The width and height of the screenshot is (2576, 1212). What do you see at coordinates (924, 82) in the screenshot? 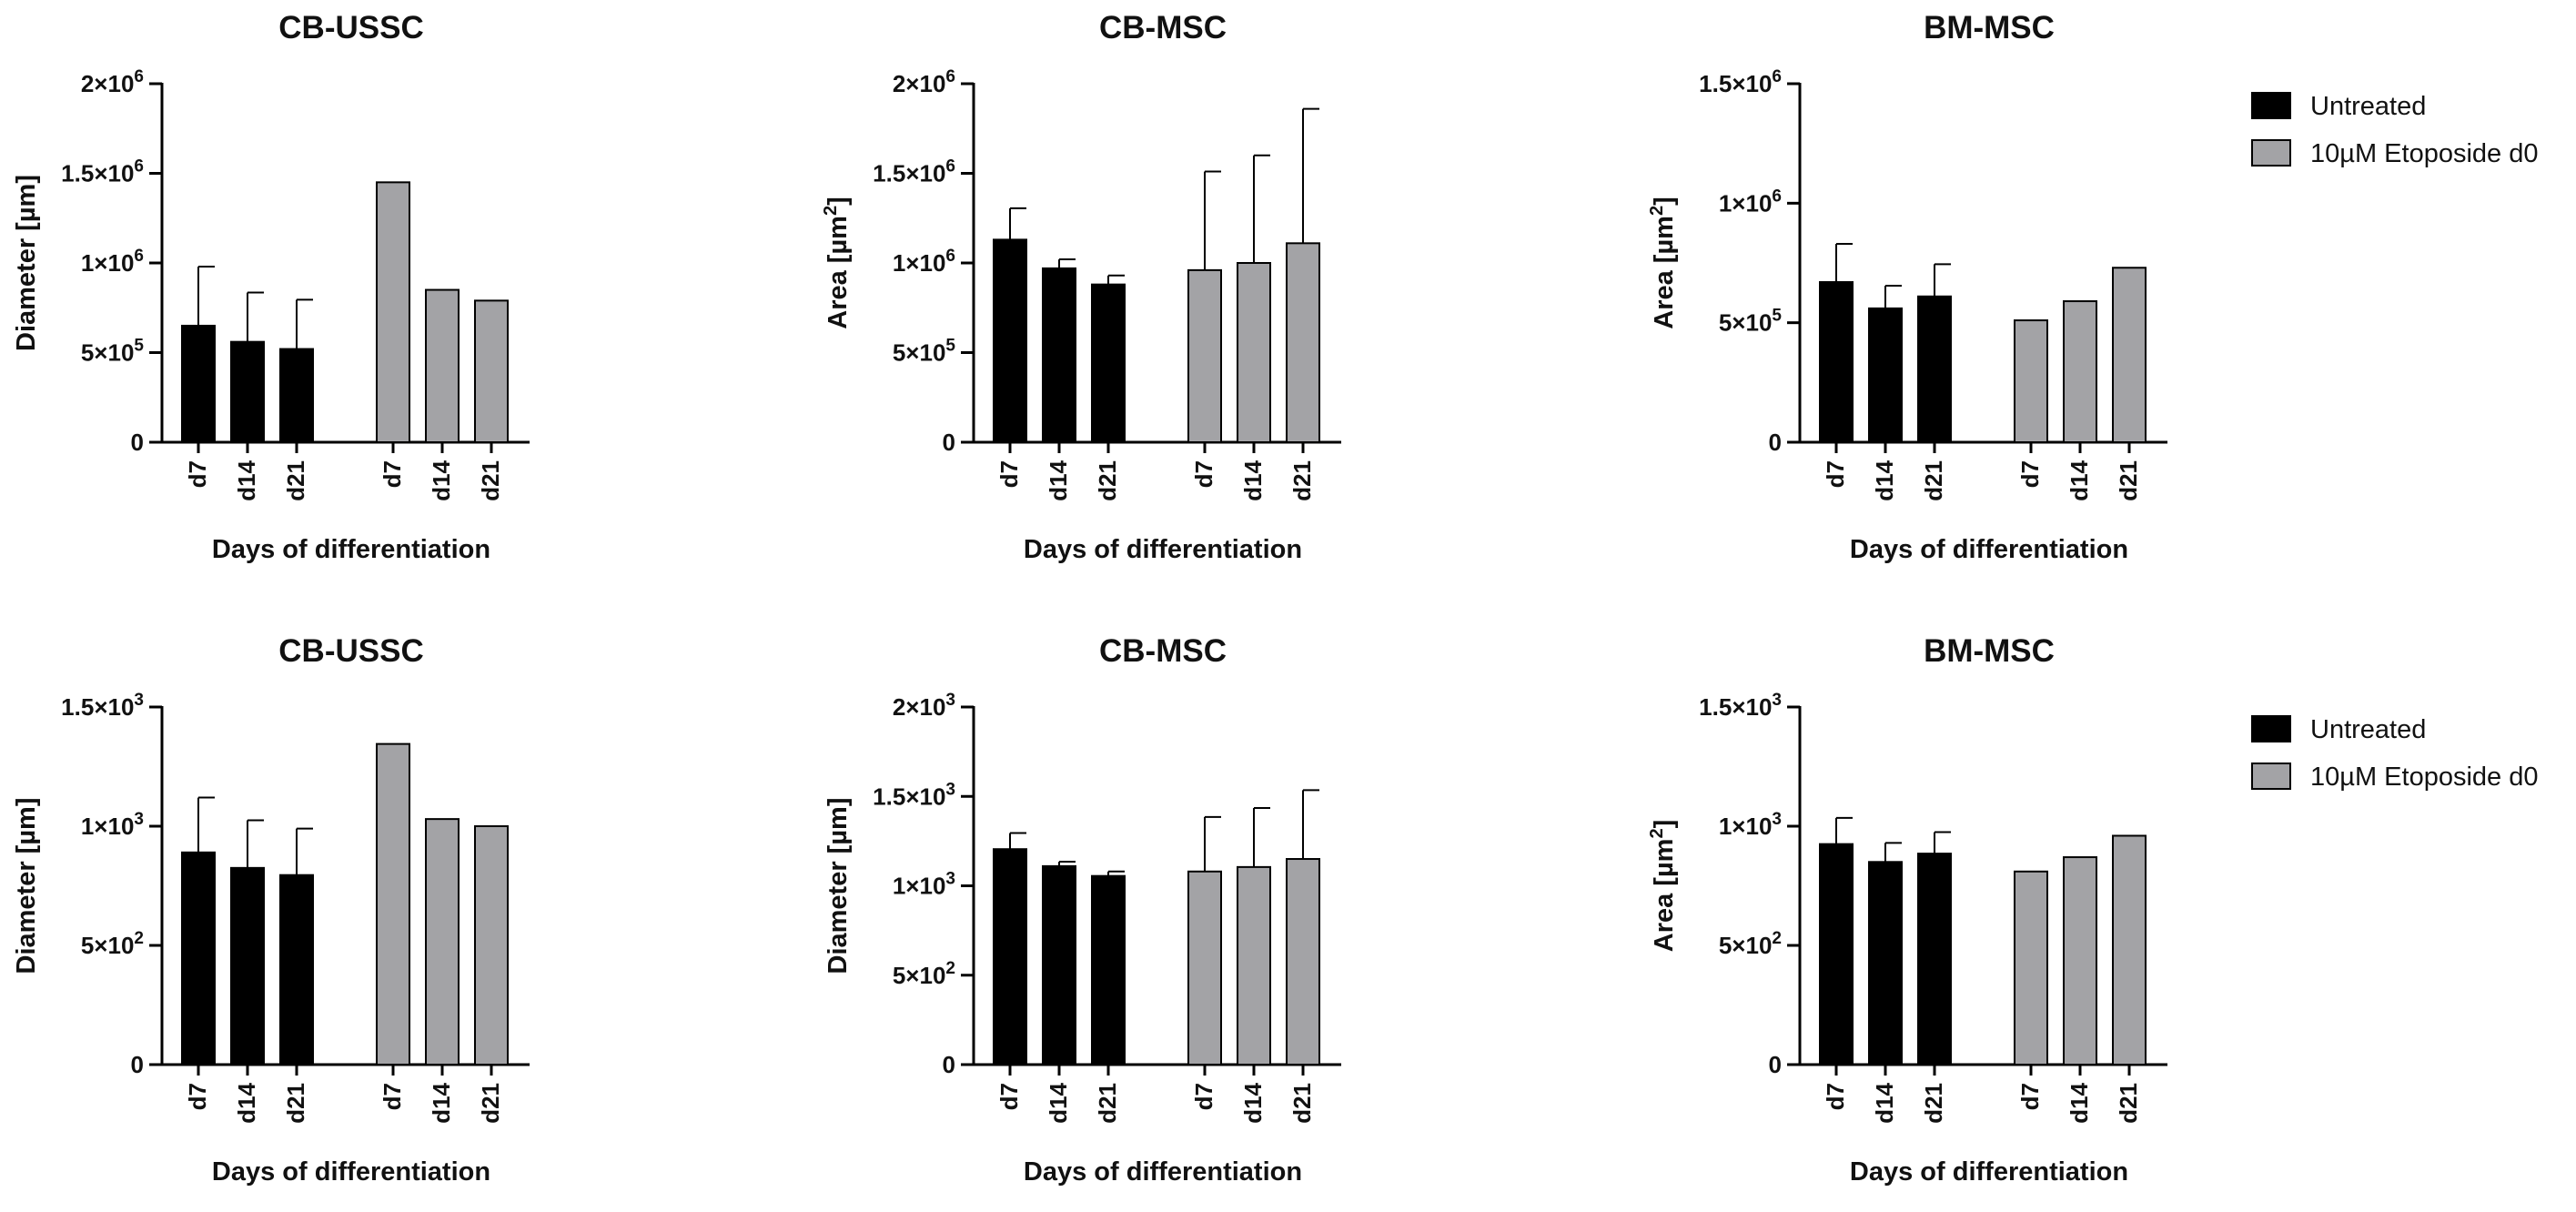
I see `y-tick-label: 2×10⁶` at bounding box center [924, 82].